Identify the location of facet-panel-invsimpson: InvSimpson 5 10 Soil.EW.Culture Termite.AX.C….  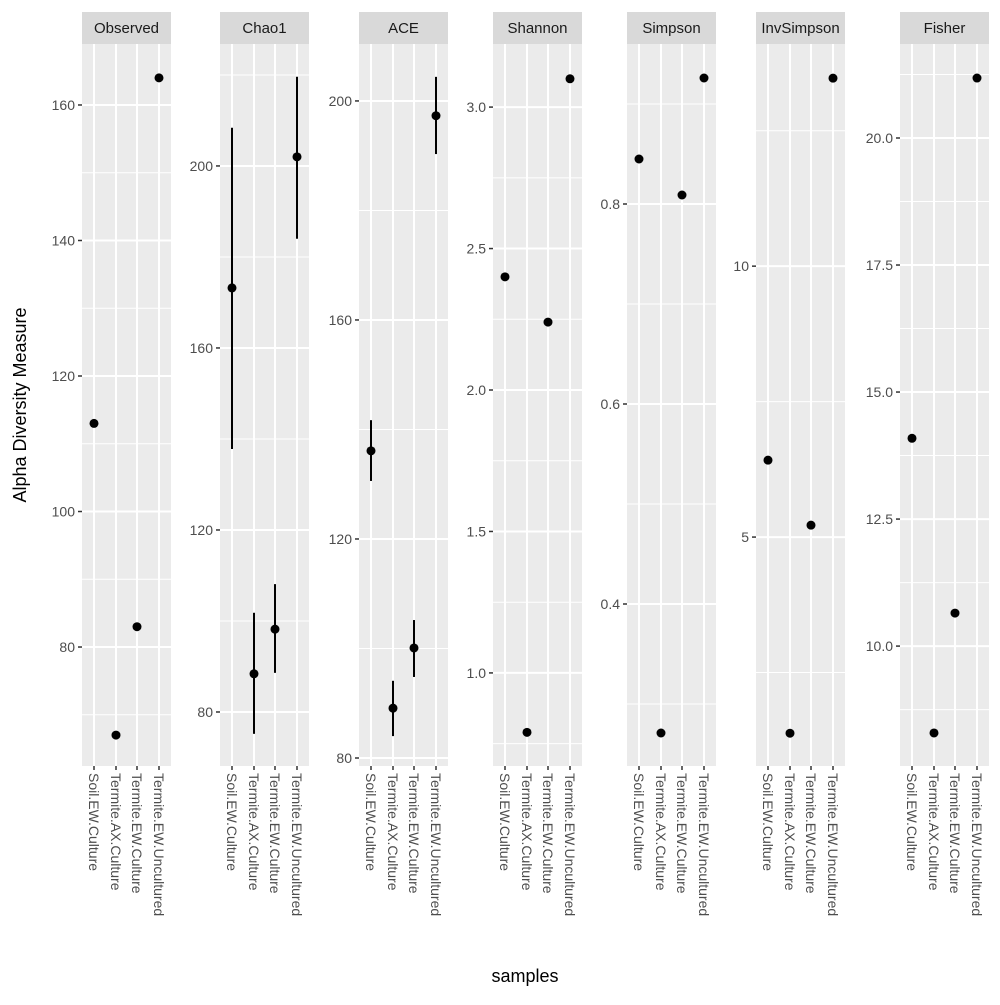
(789, 464).